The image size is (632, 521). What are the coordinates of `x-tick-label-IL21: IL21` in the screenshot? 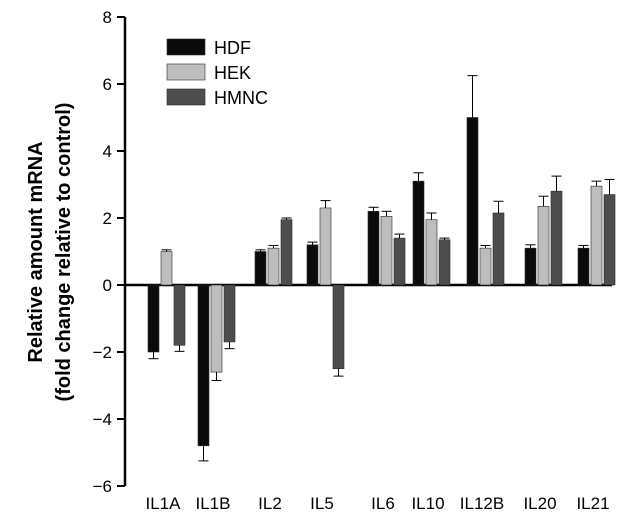 It's located at (592, 503).